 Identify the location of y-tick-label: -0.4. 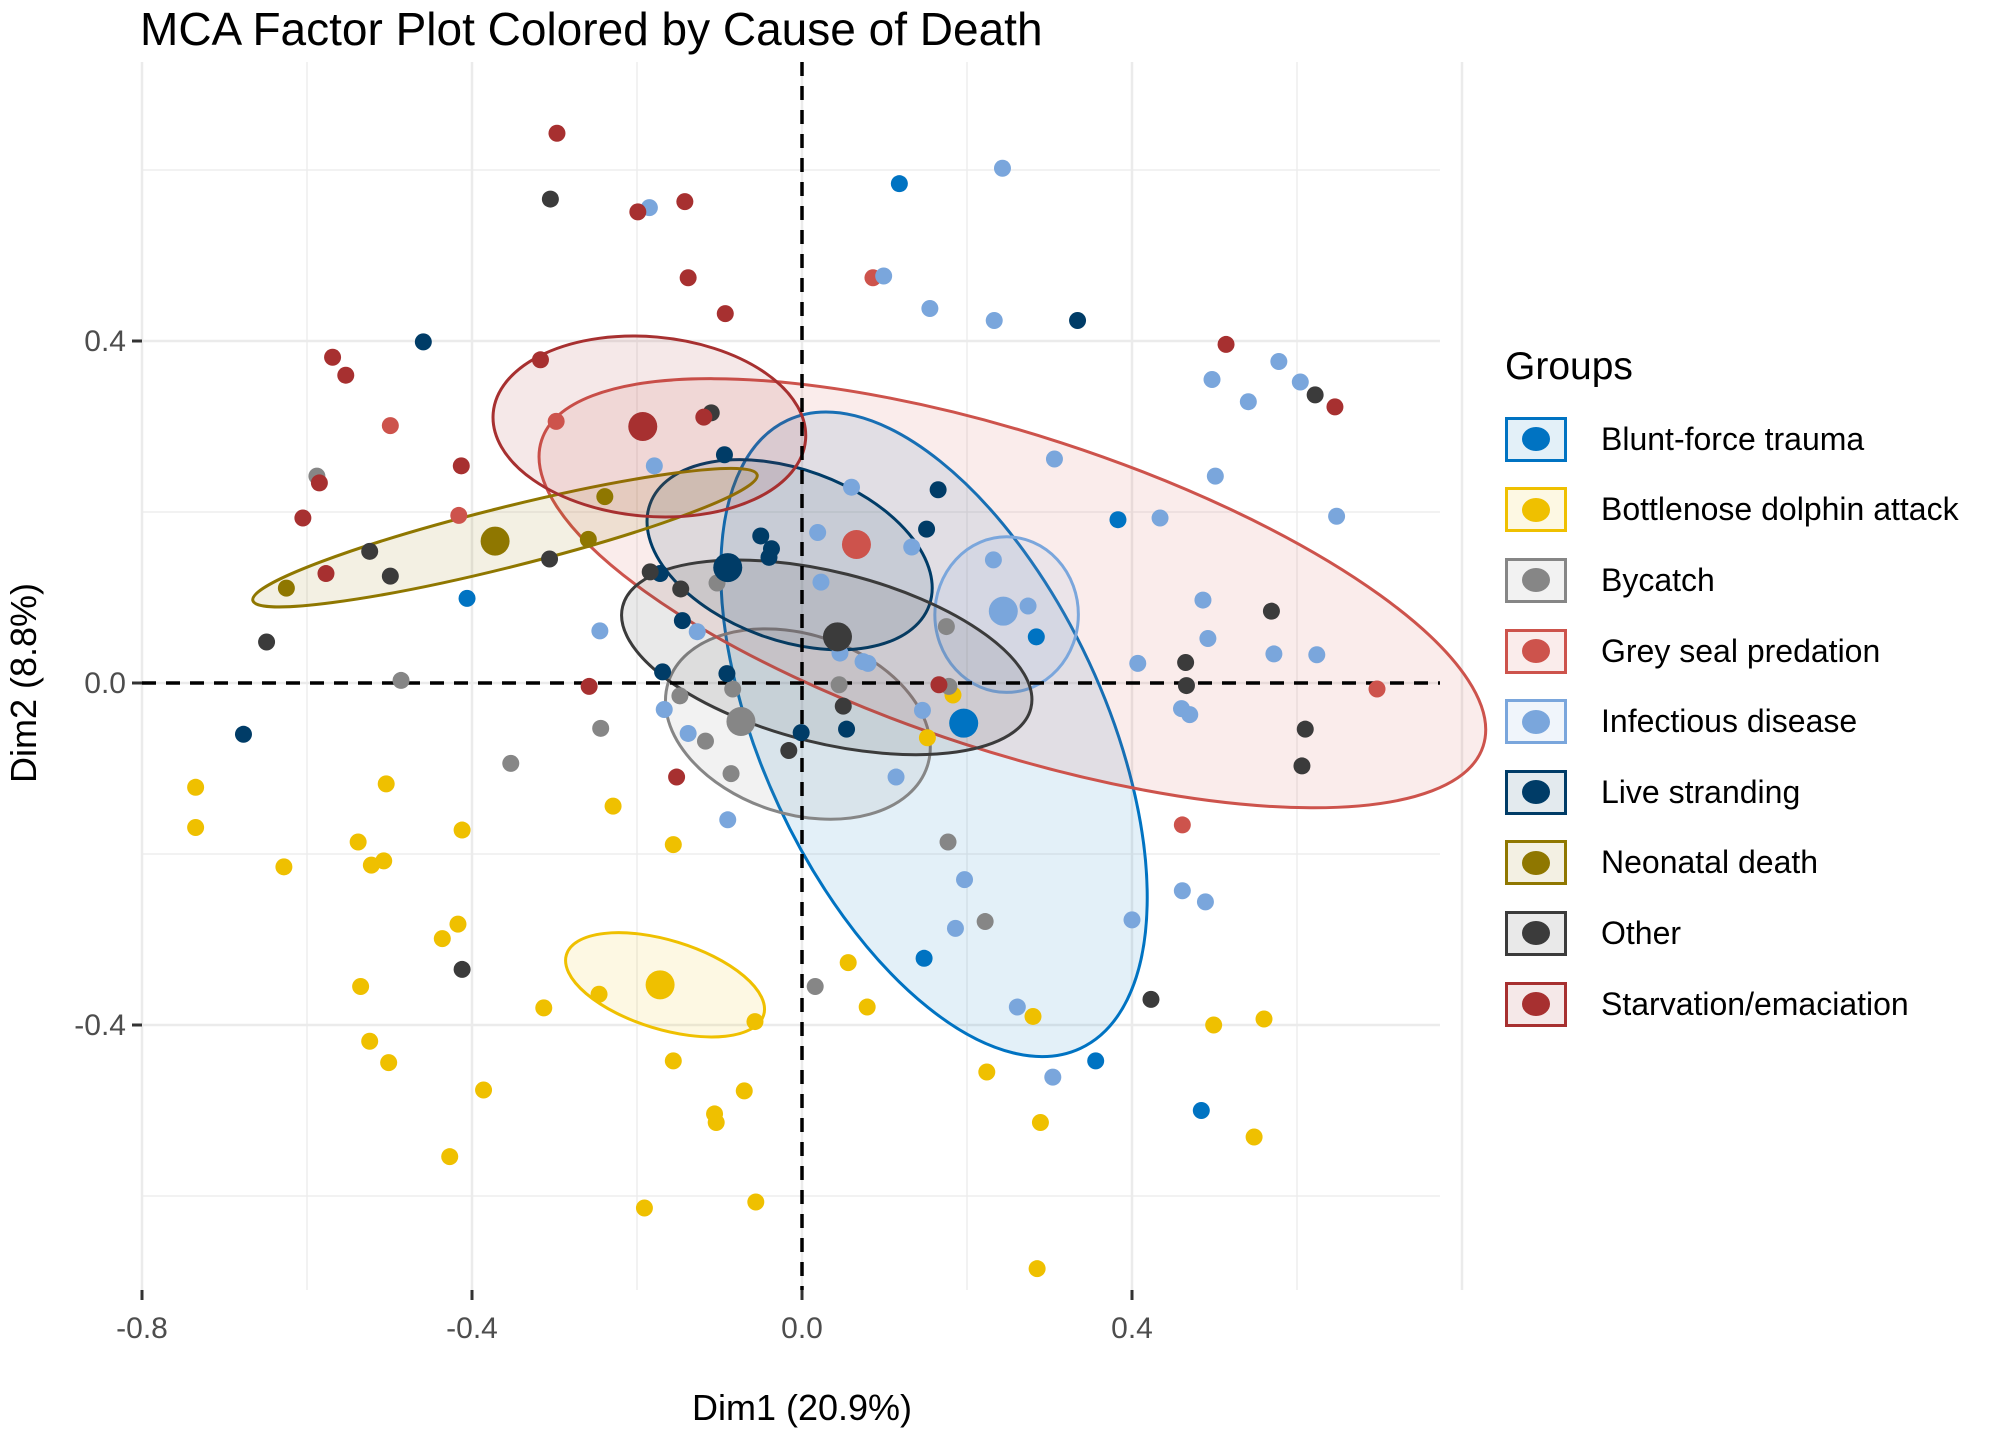
(100, 1025).